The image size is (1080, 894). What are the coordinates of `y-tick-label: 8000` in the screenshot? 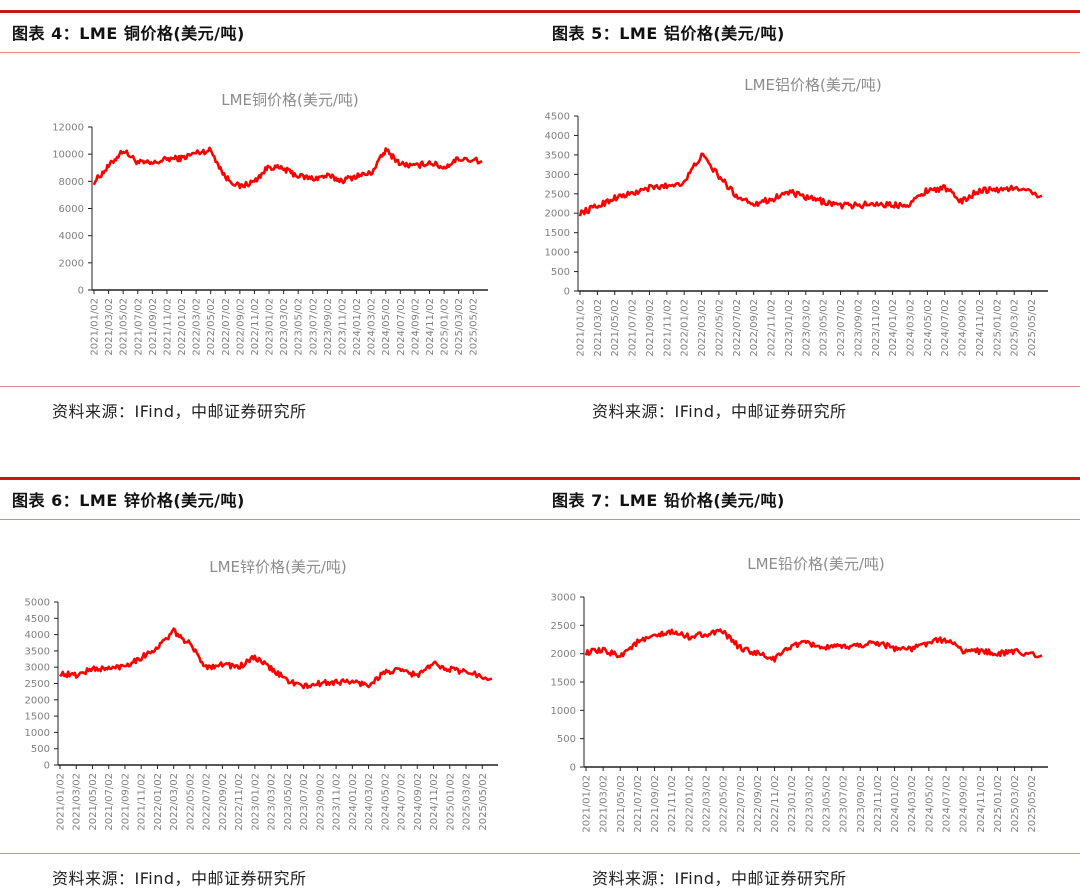 It's located at (71, 182).